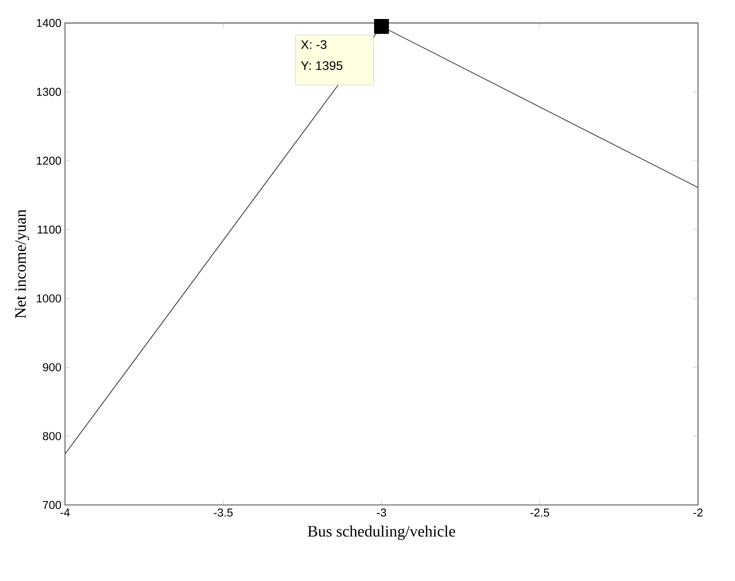 The width and height of the screenshot is (735, 581). What do you see at coordinates (698, 512) in the screenshot?
I see `x-tick-label: -2` at bounding box center [698, 512].